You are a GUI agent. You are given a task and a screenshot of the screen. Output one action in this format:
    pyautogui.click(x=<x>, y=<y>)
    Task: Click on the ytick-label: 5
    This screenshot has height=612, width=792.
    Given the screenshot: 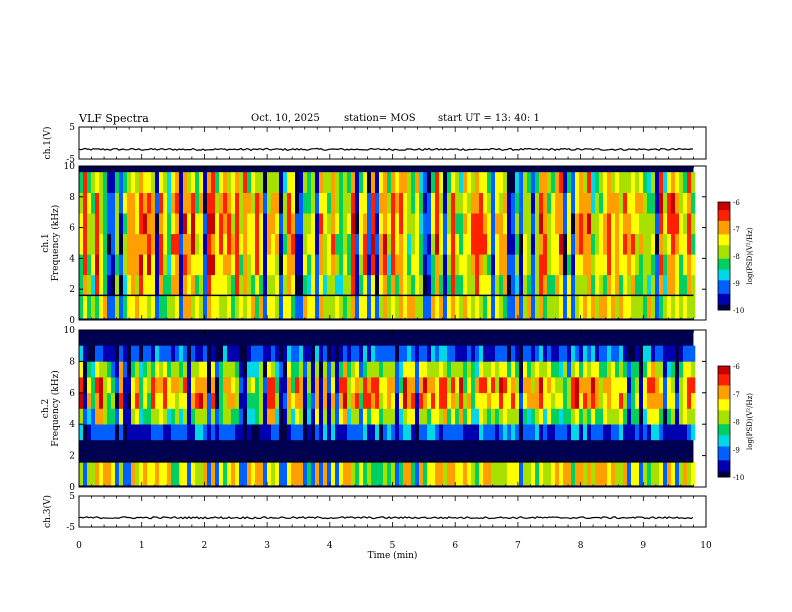 What is the action you would take?
    pyautogui.click(x=72, y=128)
    